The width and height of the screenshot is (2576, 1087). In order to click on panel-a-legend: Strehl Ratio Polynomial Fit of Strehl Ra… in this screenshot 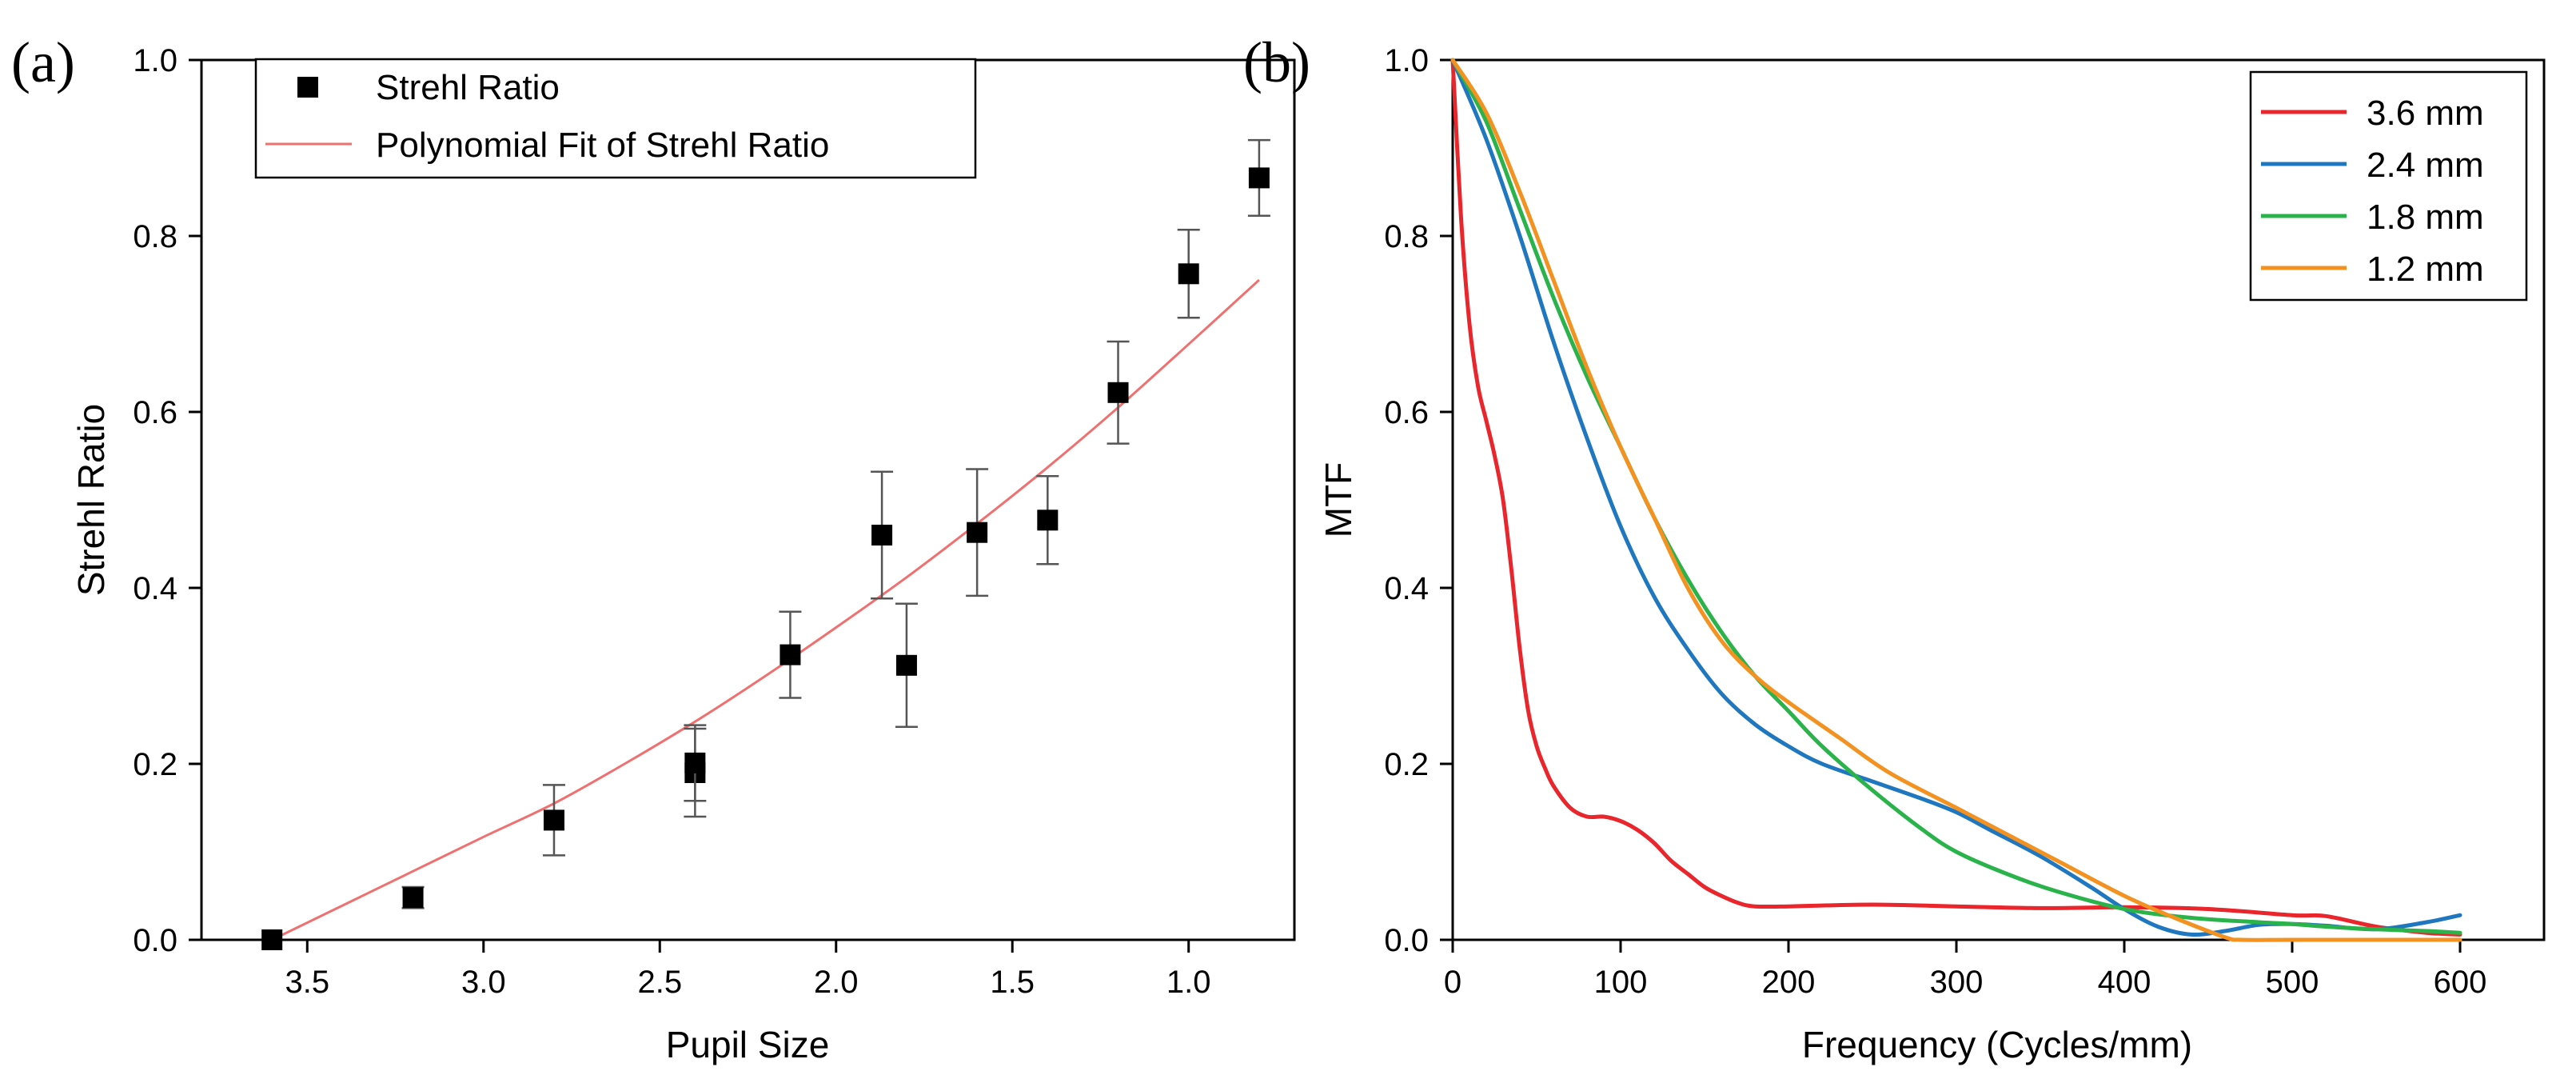, I will do `click(615, 118)`.